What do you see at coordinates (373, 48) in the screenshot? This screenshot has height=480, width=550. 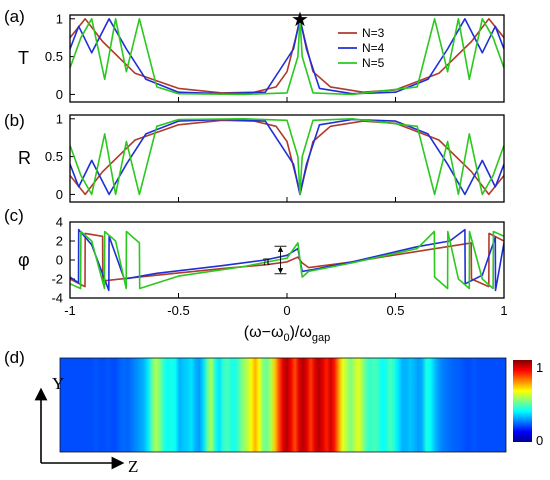 I see `legend-label-n4: N=4` at bounding box center [373, 48].